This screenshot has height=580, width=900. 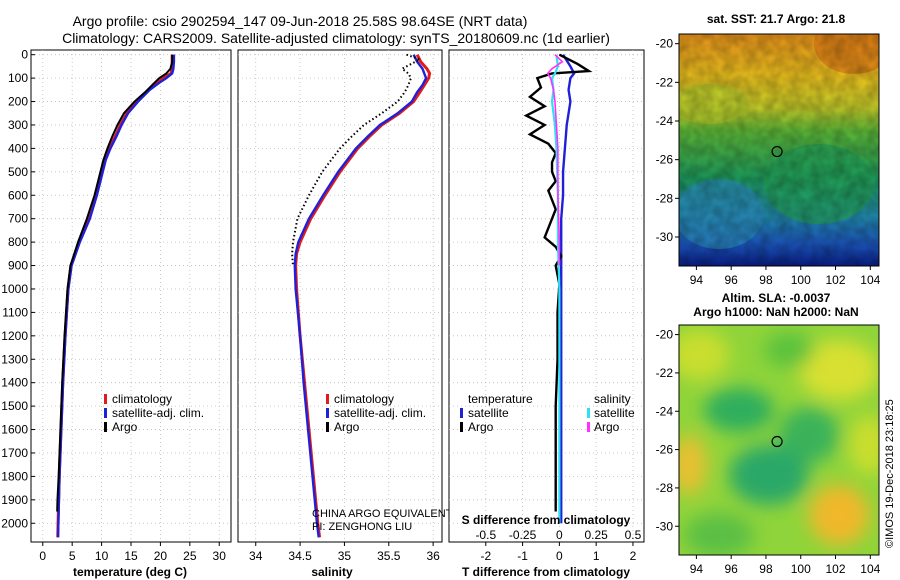 I want to click on imos-credit: ©IMOS 19-Dec-2018 23:18:25, so click(x=890, y=473).